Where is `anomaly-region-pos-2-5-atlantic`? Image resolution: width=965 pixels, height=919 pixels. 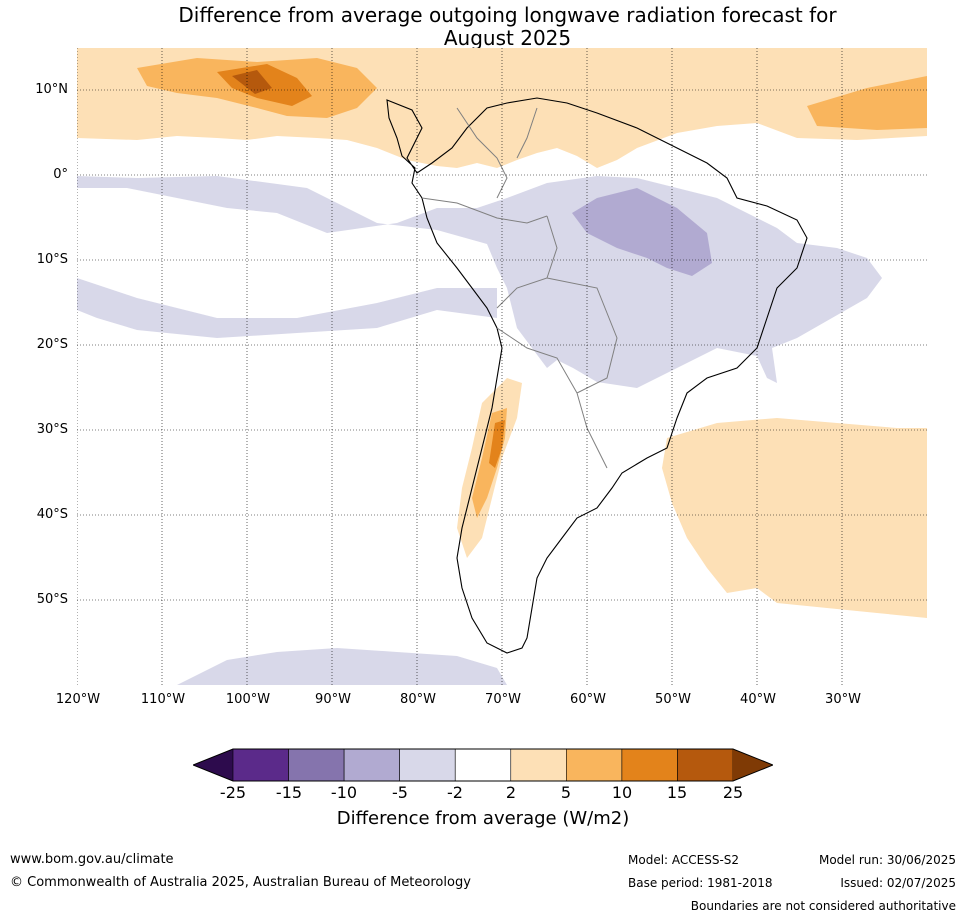 anomaly-region-pos-2-5-atlantic is located at coordinates (794, 518).